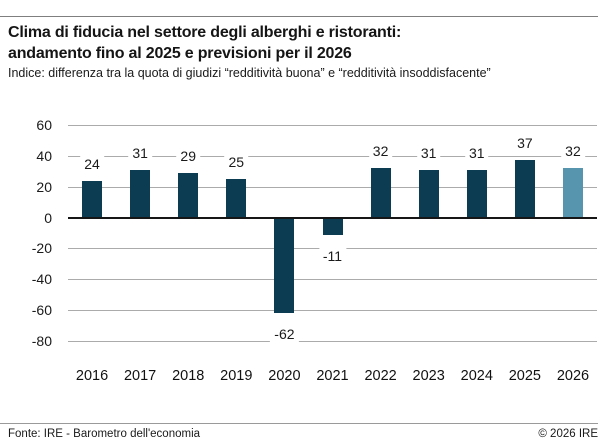 This screenshot has height=443, width=600. Describe the element at coordinates (236, 198) in the screenshot. I see `bar-2019` at that location.